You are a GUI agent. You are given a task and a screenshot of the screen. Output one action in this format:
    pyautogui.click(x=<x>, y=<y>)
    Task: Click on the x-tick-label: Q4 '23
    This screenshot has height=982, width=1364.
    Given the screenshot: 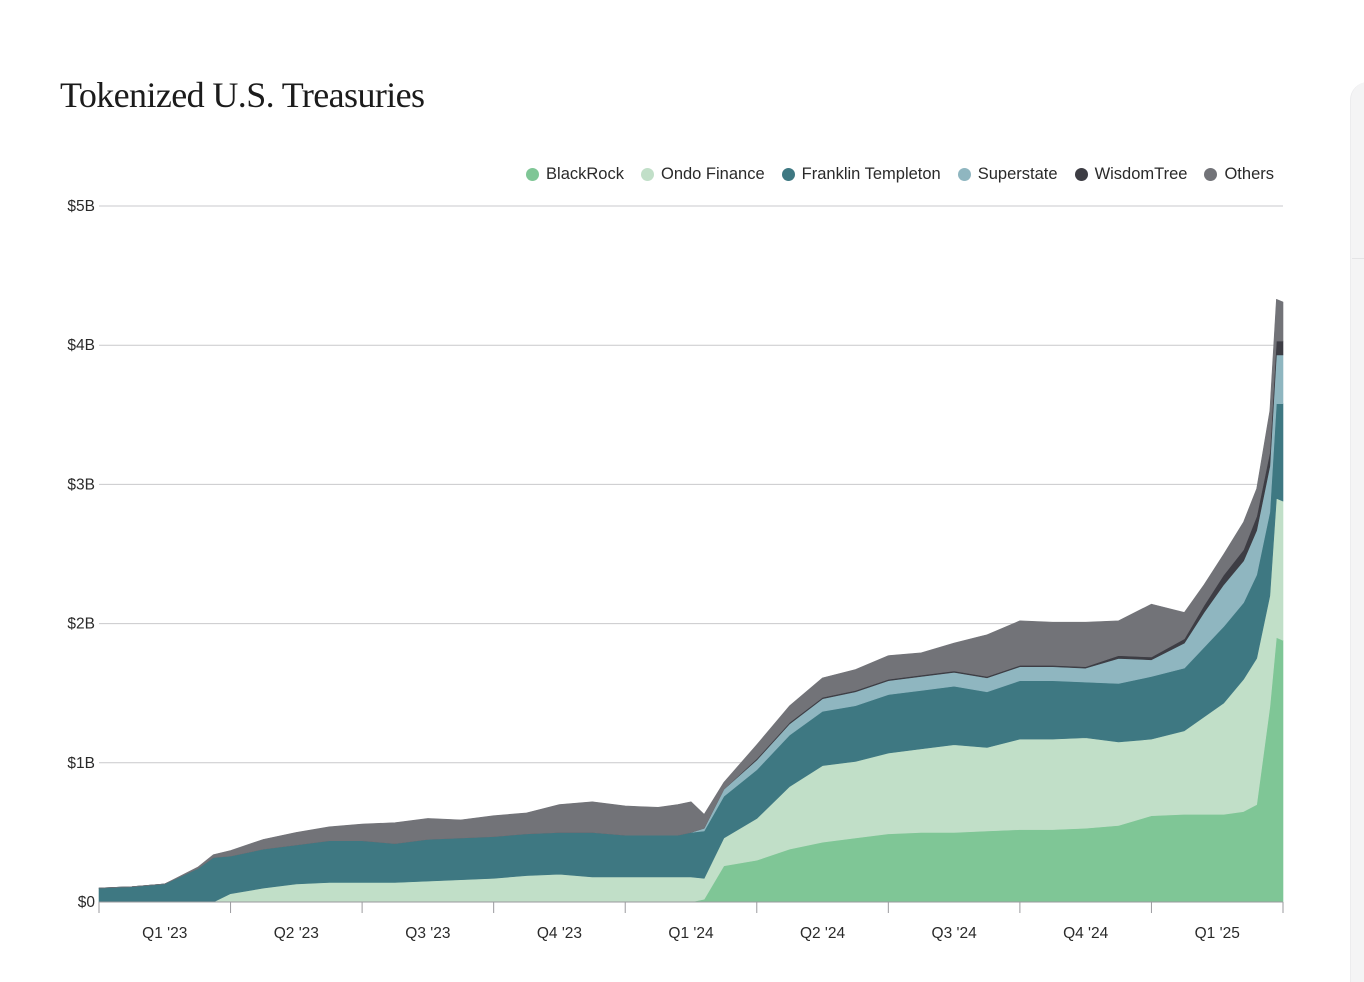 What is the action you would take?
    pyautogui.click(x=559, y=933)
    